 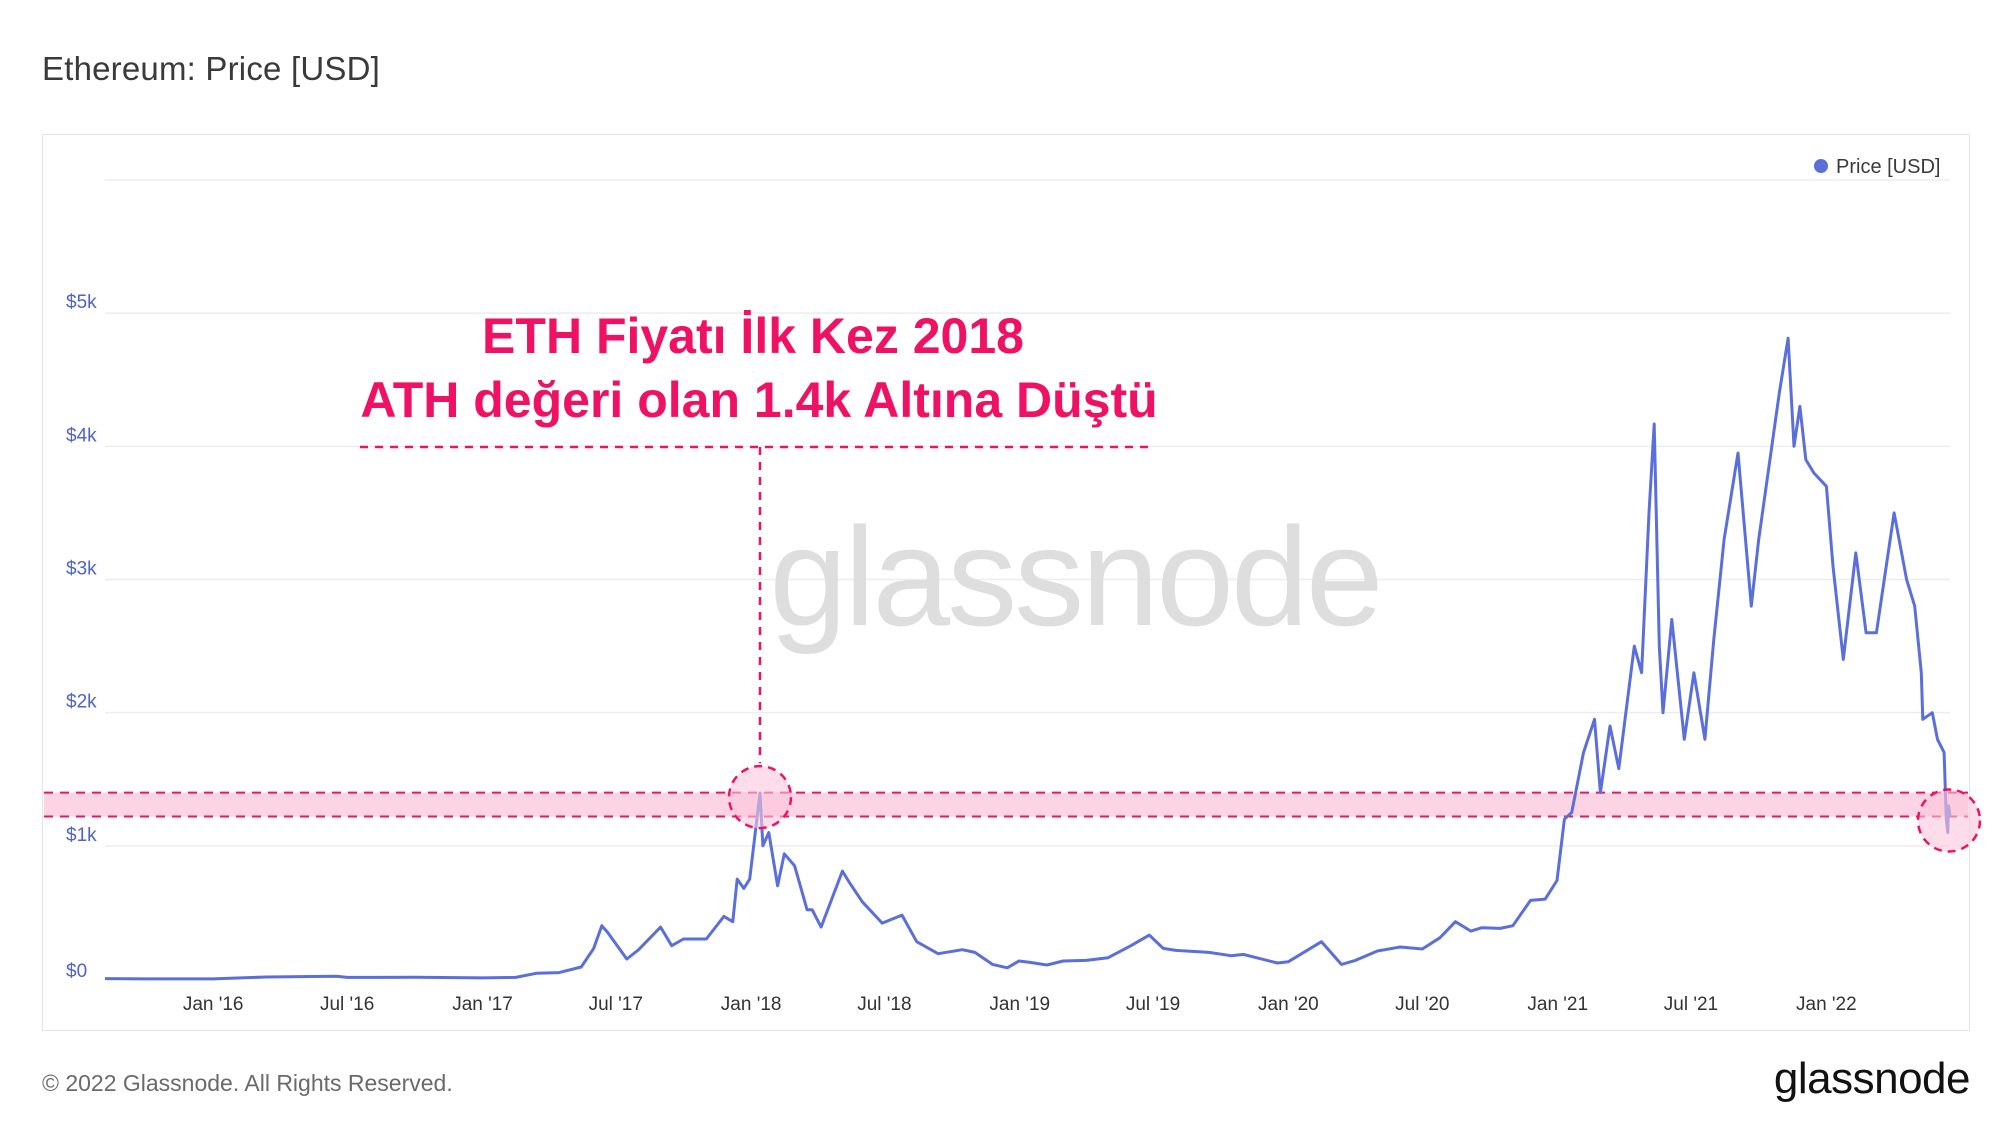 What do you see at coordinates (347, 1004) in the screenshot?
I see `x-tick-label: Jul '16` at bounding box center [347, 1004].